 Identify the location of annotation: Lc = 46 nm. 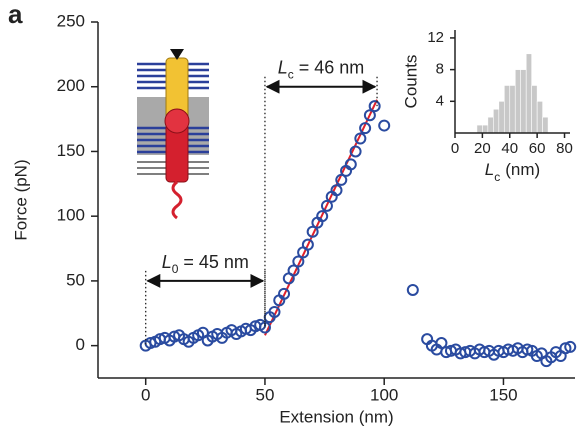
(321, 69).